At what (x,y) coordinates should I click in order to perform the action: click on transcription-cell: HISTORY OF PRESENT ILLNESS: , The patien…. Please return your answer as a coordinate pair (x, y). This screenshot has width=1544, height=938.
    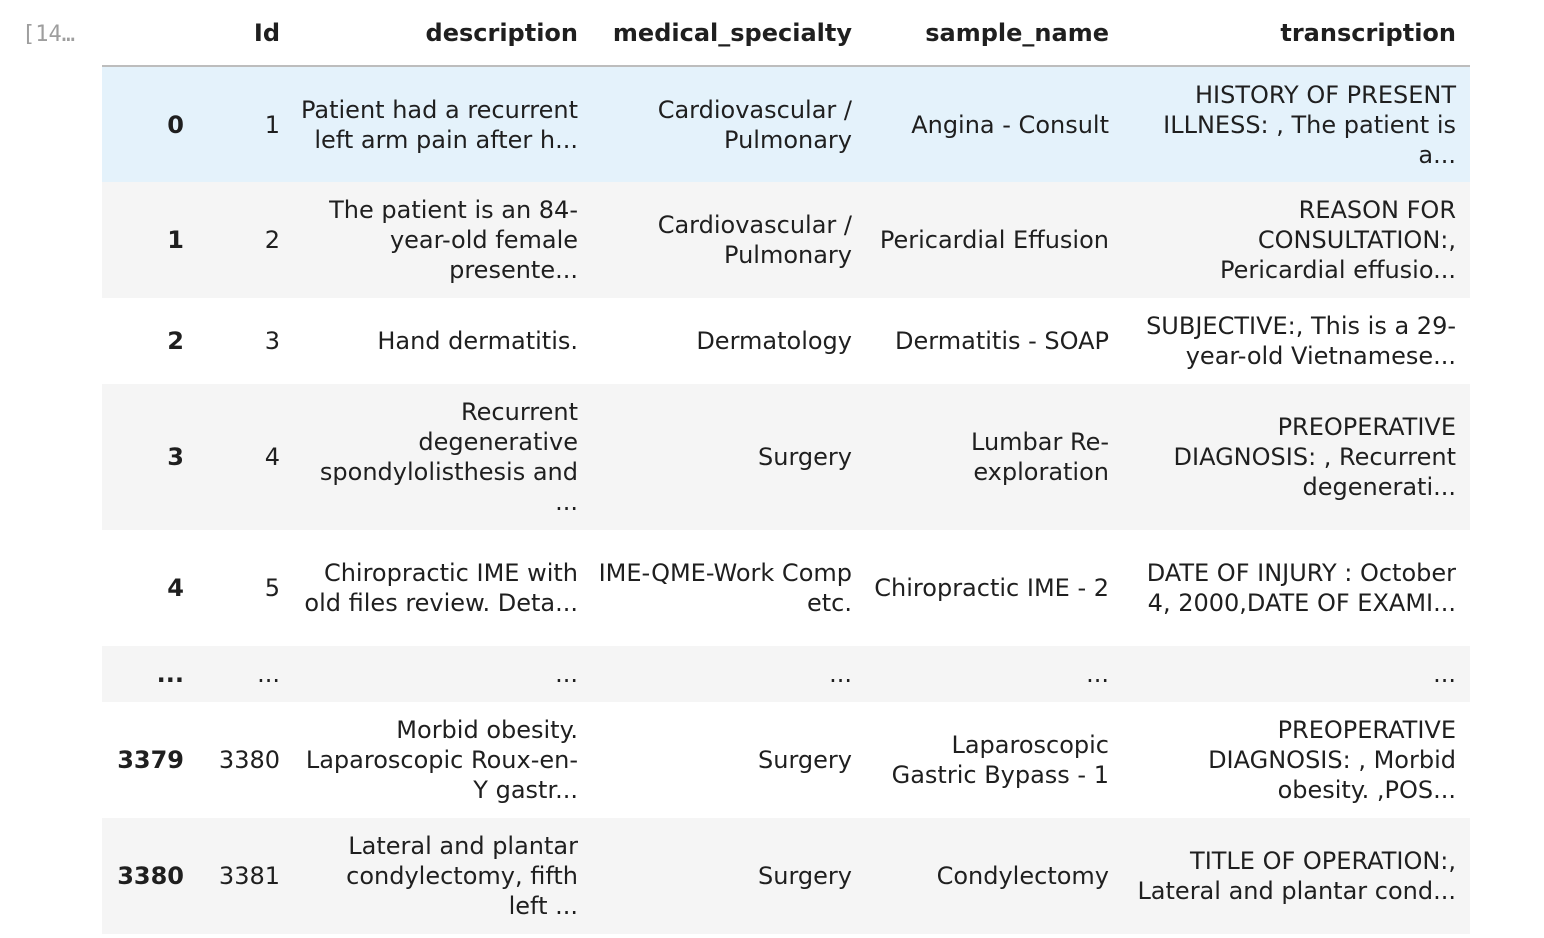
    Looking at the image, I should click on (1309, 124).